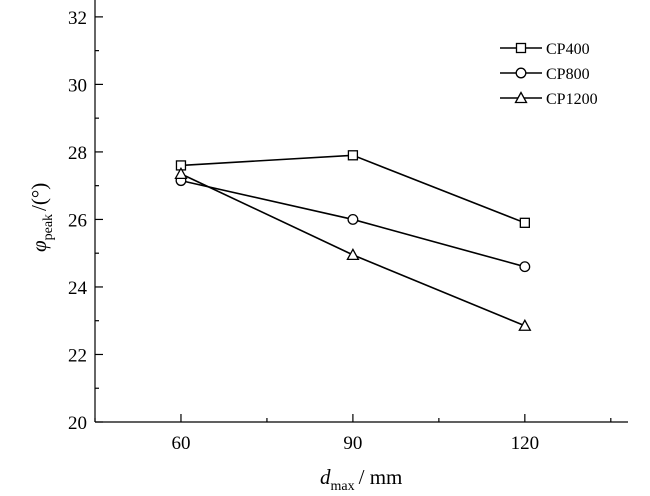 This screenshot has width=650, height=496. What do you see at coordinates (77, 423) in the screenshot?
I see `y-tick-label: 20` at bounding box center [77, 423].